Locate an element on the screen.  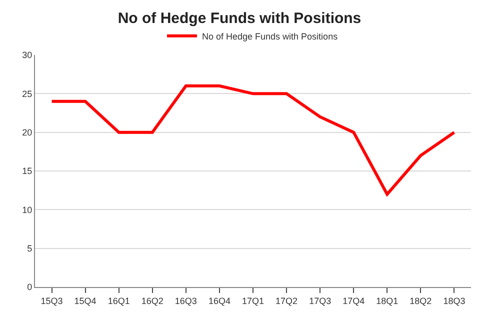
x-tick-label: 16Q4 is located at coordinates (219, 301).